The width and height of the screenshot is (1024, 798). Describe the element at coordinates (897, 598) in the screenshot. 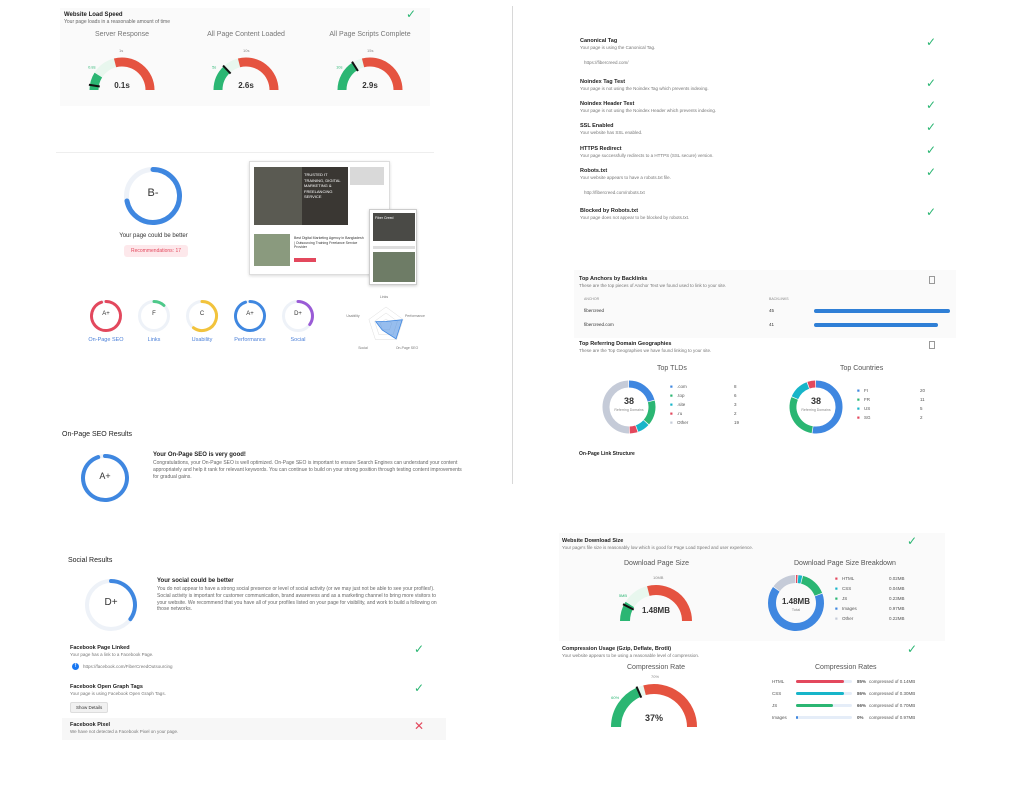

I see `breakdown-value: 0.23MB` at that location.